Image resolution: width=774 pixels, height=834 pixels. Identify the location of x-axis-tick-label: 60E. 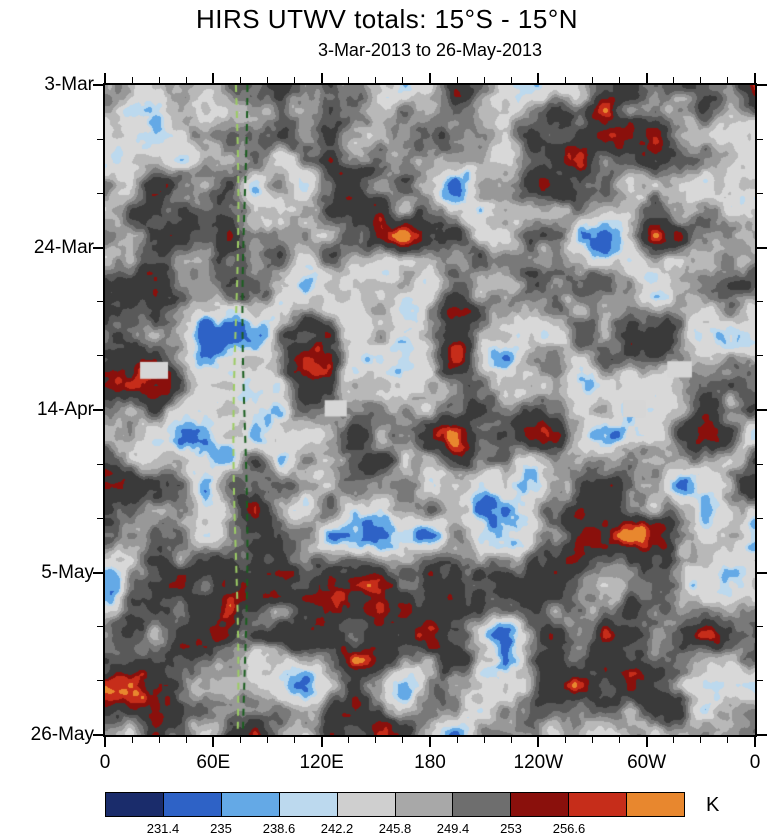
(213, 762).